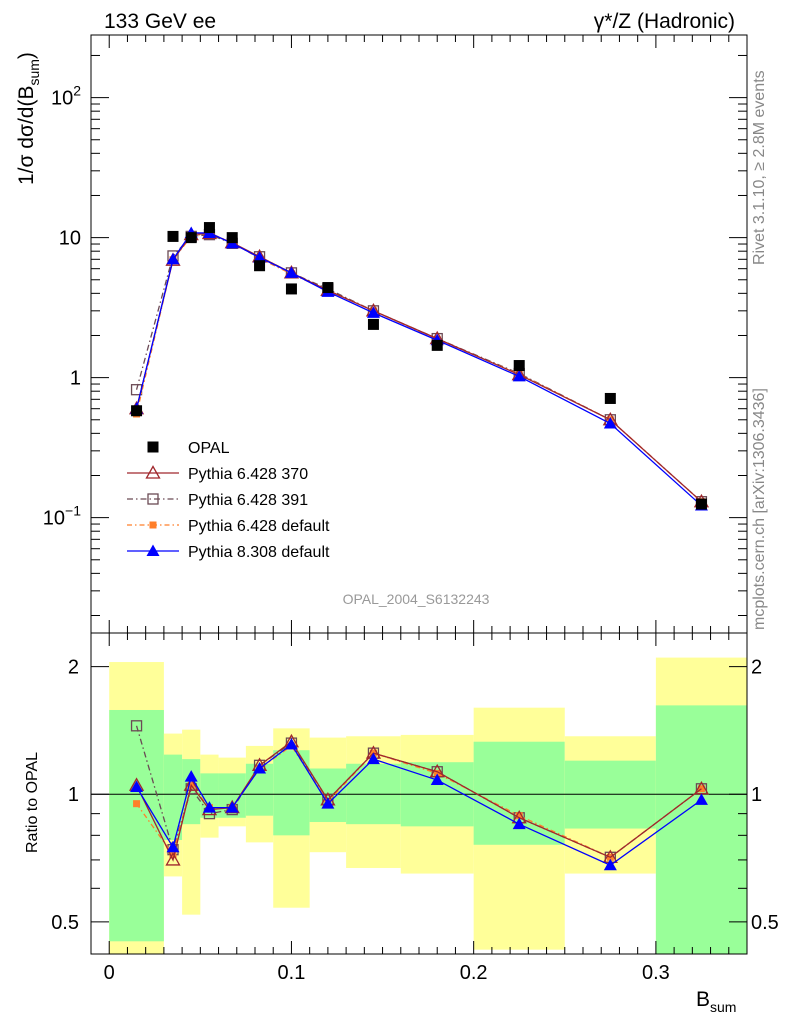 The width and height of the screenshot is (786, 1024). I want to click on y-tick-label: 10, so click(70, 239).